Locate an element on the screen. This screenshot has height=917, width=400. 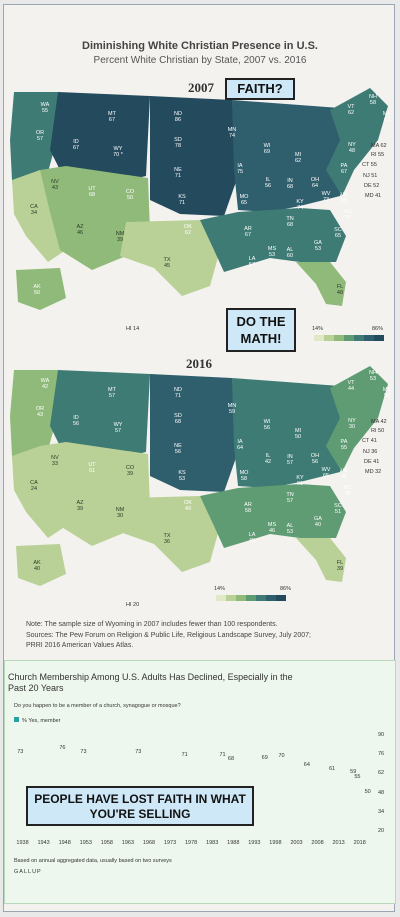
state-label-ca: CA 34 is located at coordinates (34, 210).